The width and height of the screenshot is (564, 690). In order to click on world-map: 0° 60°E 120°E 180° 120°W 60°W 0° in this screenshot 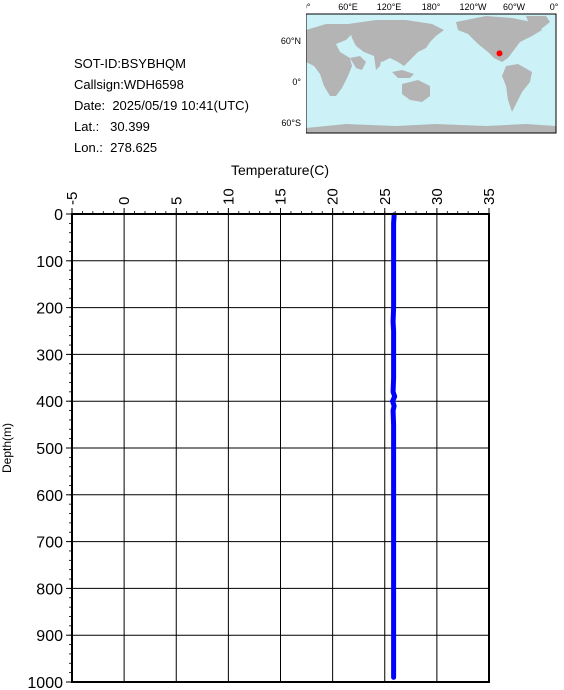, I will do `click(433, 70)`.